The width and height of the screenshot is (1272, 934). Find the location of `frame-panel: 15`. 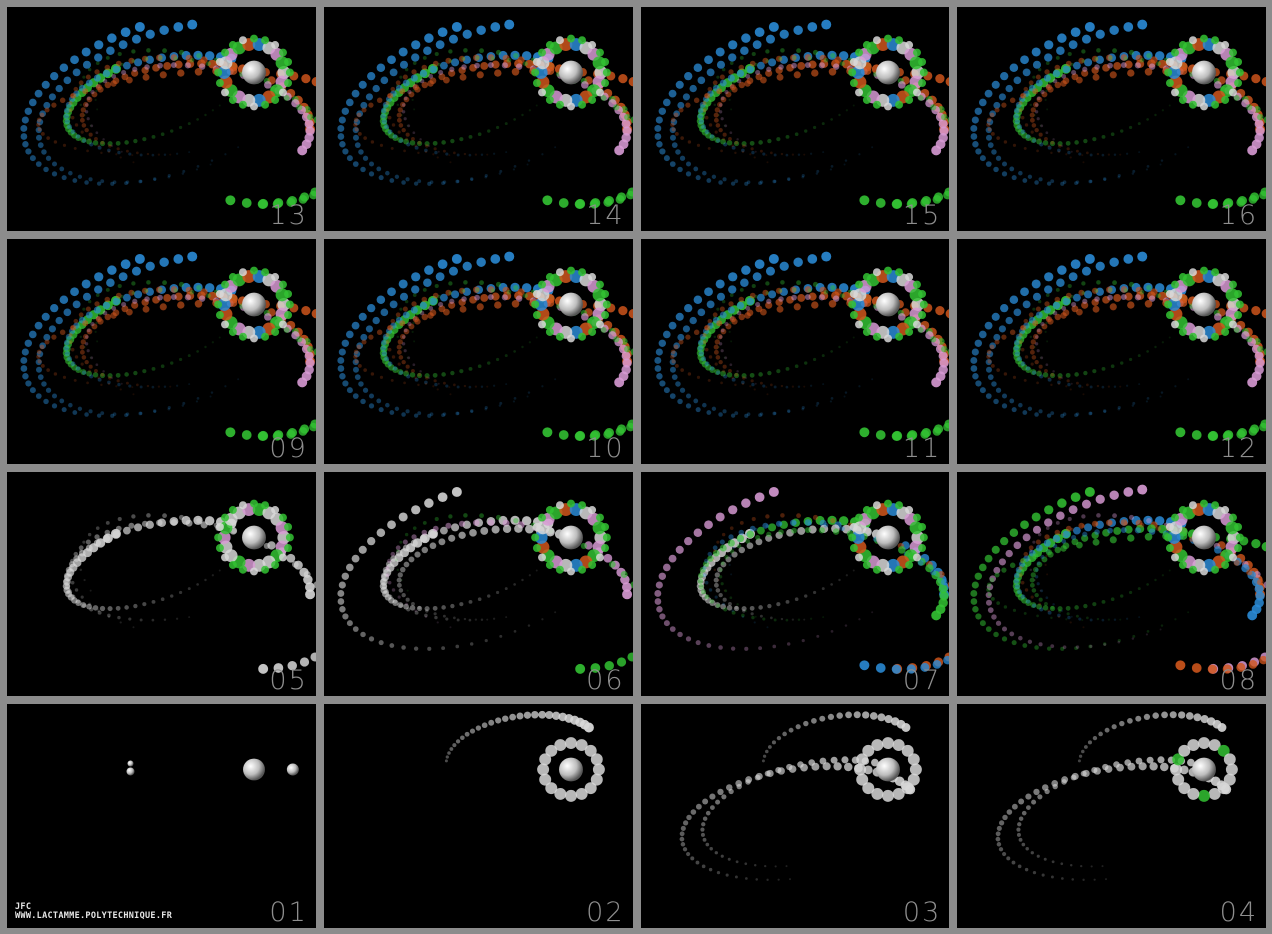

frame-panel: 15 is located at coordinates (795, 119).